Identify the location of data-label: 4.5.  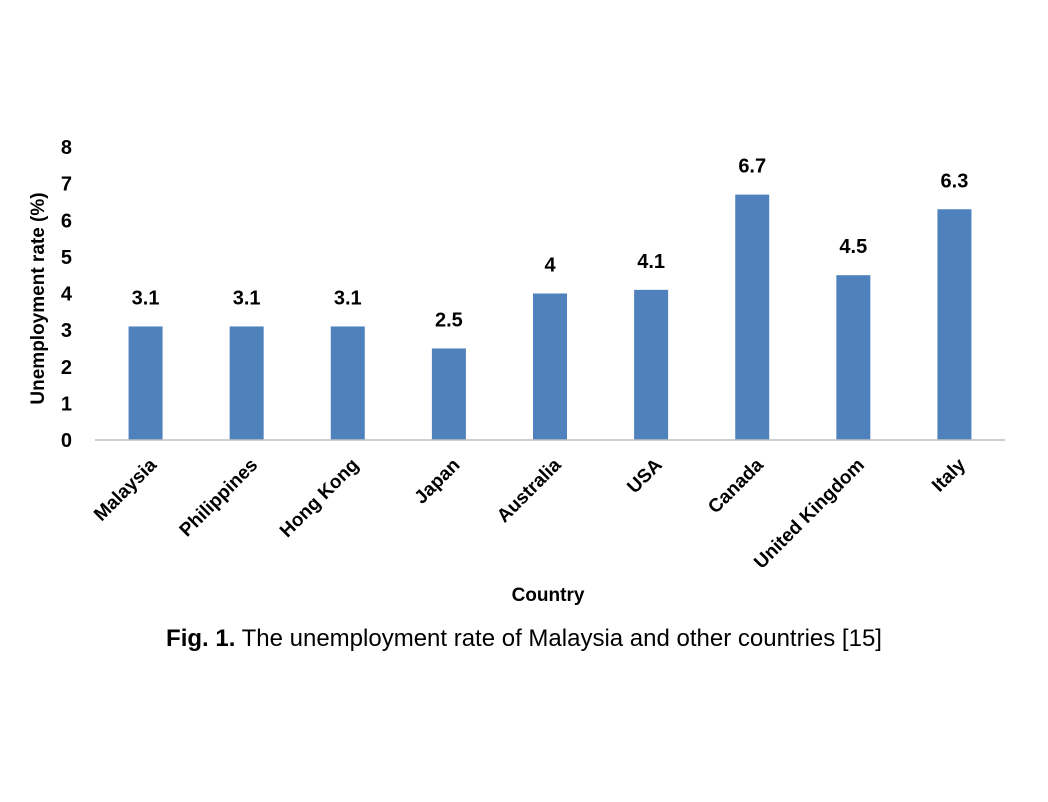
(853, 247).